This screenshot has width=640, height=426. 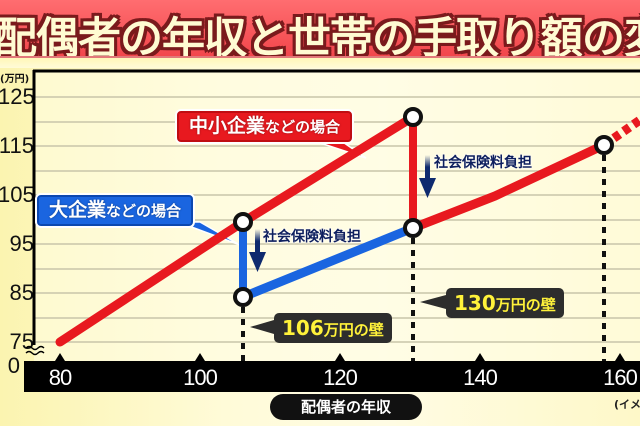 What do you see at coordinates (340, 357) in the screenshot?
I see `x-ticks` at bounding box center [340, 357].